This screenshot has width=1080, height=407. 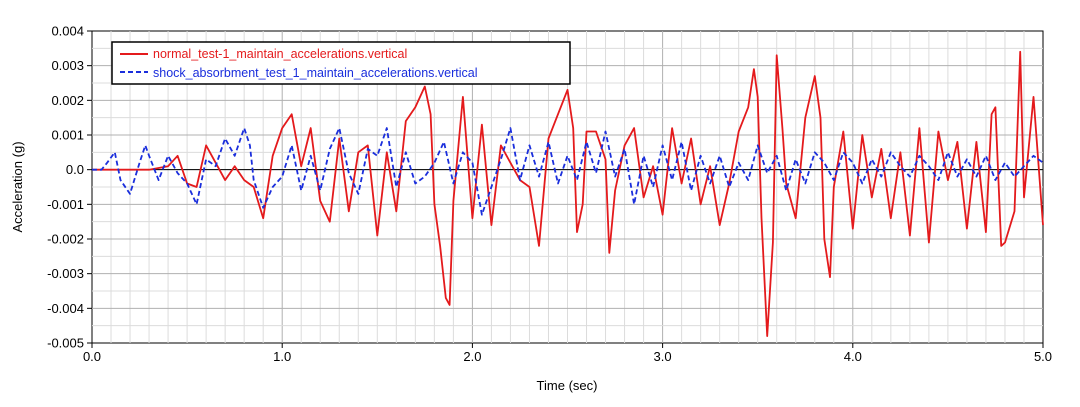 I want to click on x-axis-ticks: 0.0 1.0 2.0 3.0 4.0 5.0, so click(x=567, y=353).